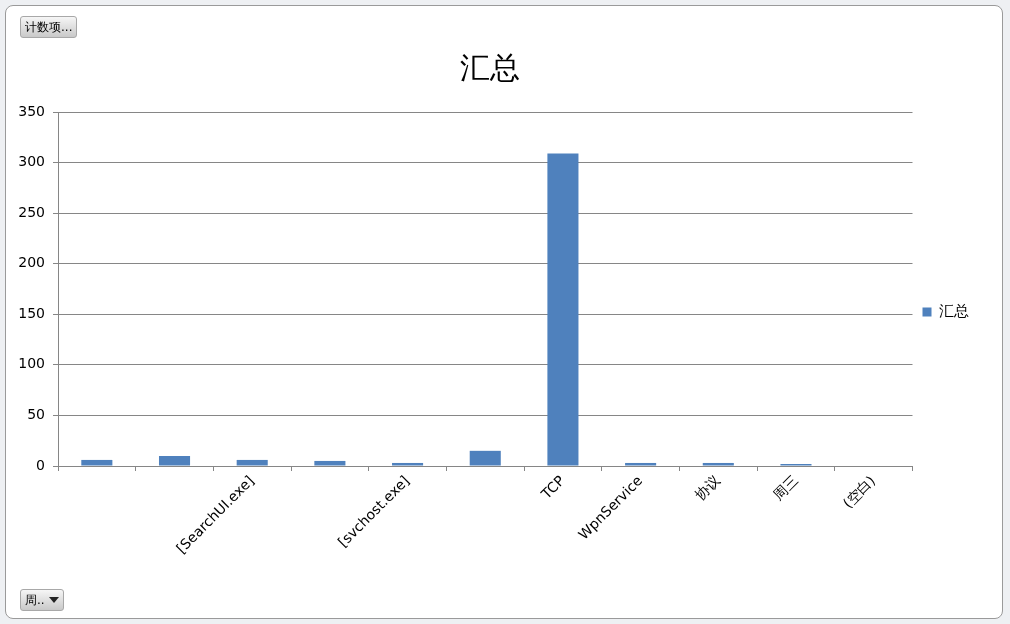  What do you see at coordinates (31, 312) in the screenshot?
I see `y-tick-label: 150` at bounding box center [31, 312].